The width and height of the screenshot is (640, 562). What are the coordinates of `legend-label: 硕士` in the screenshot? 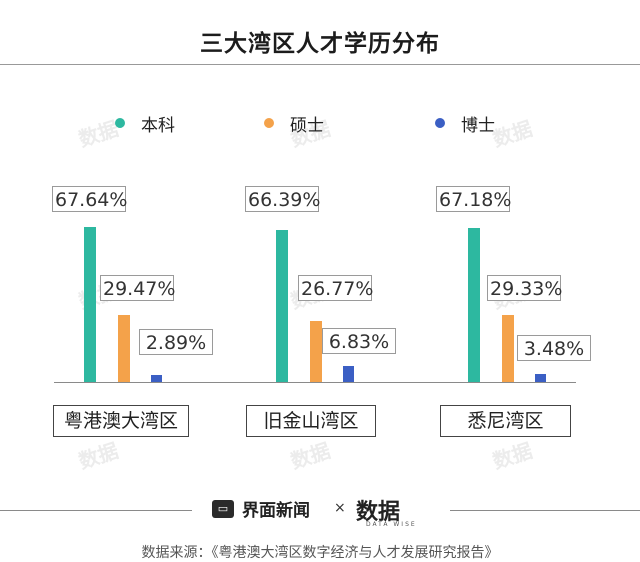 It's located at (307, 125).